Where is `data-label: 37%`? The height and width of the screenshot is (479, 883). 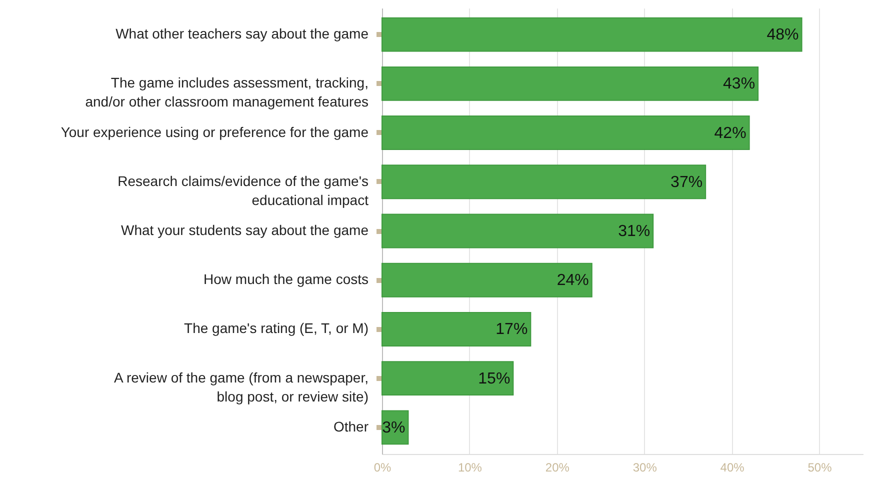
data-label: 37% is located at coordinates (686, 182).